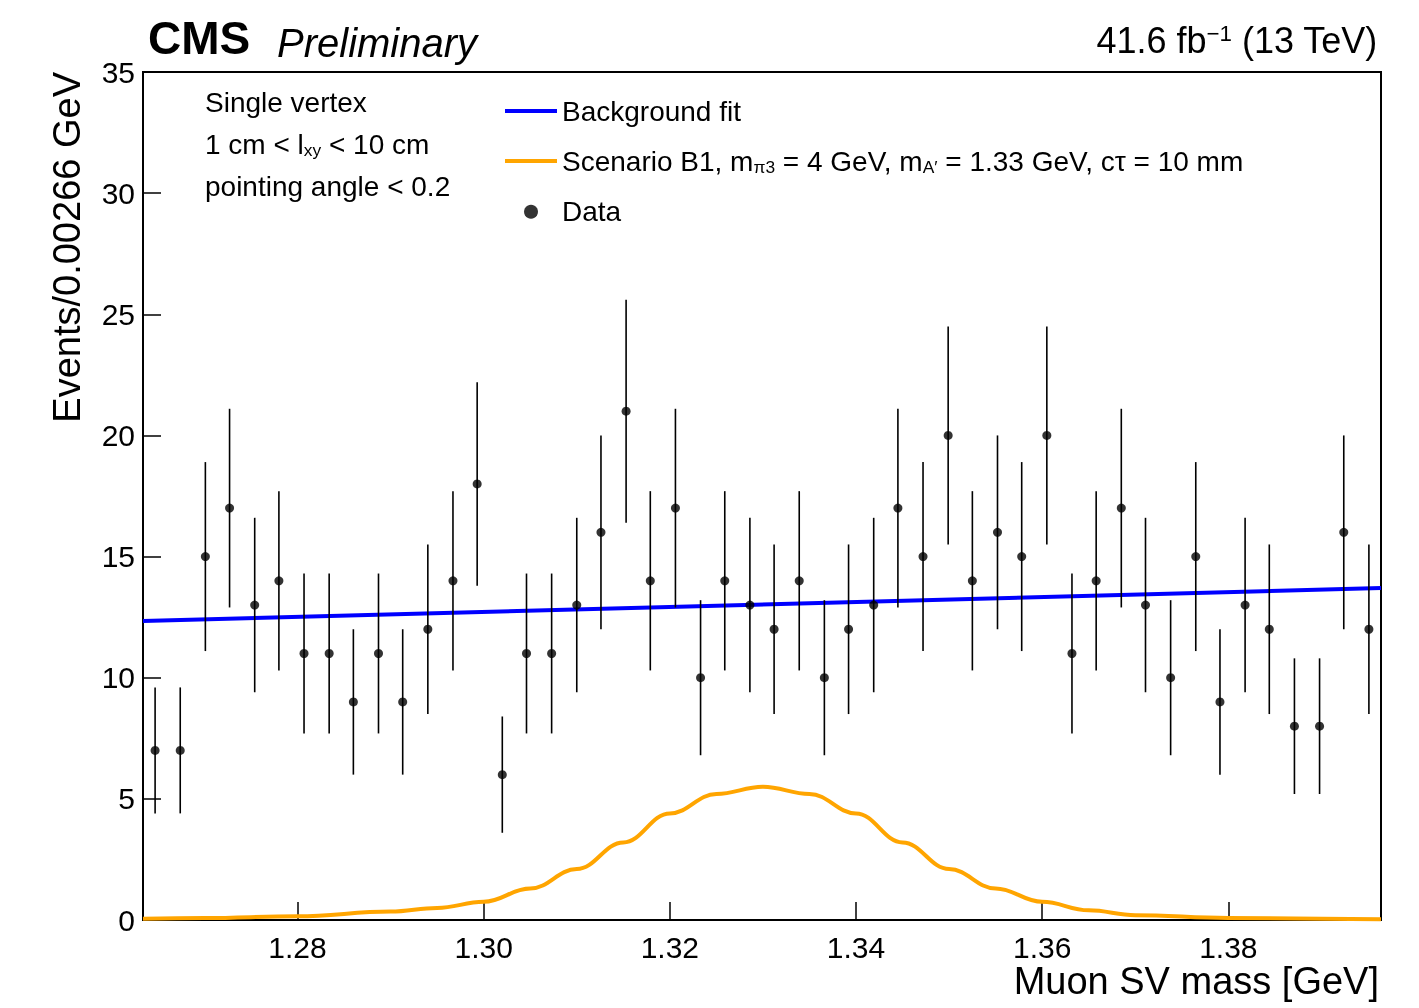  Describe the element at coordinates (118, 72) in the screenshot. I see `y-tick-label: 35` at that location.